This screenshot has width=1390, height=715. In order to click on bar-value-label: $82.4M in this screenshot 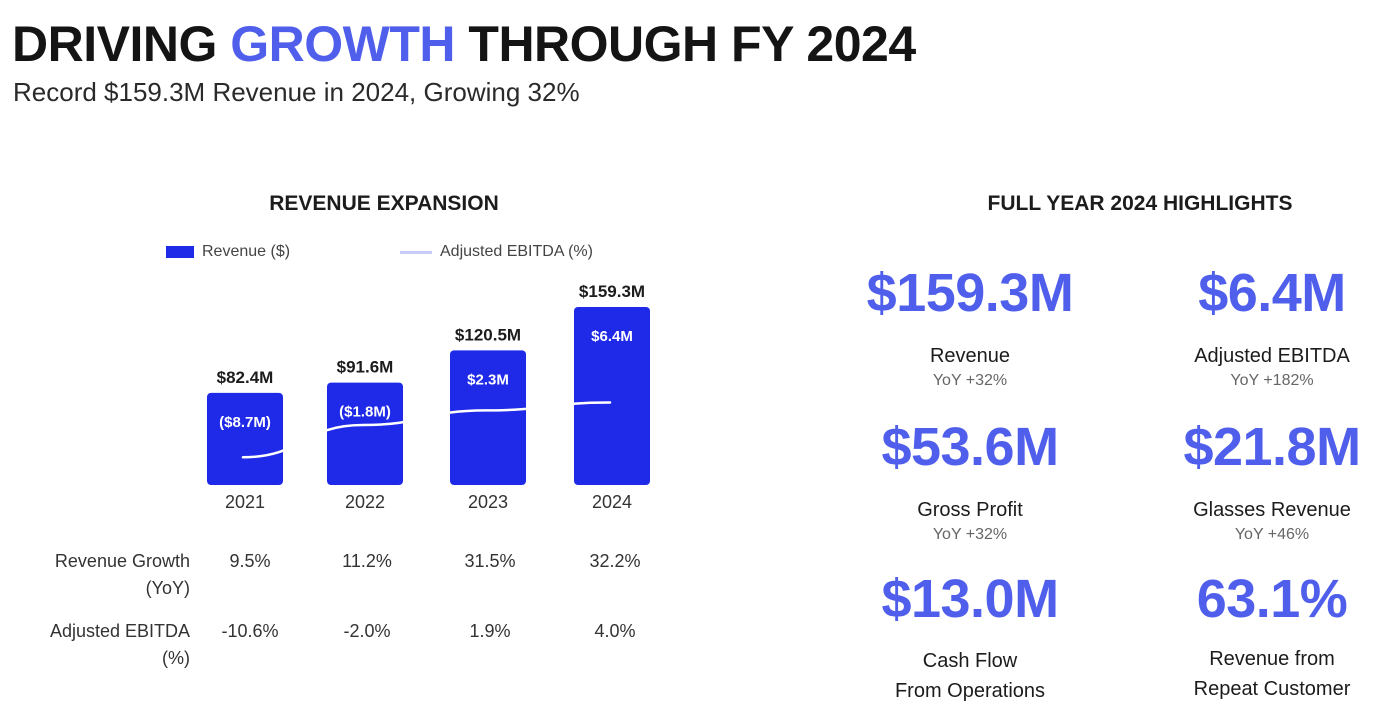, I will do `click(245, 377)`.